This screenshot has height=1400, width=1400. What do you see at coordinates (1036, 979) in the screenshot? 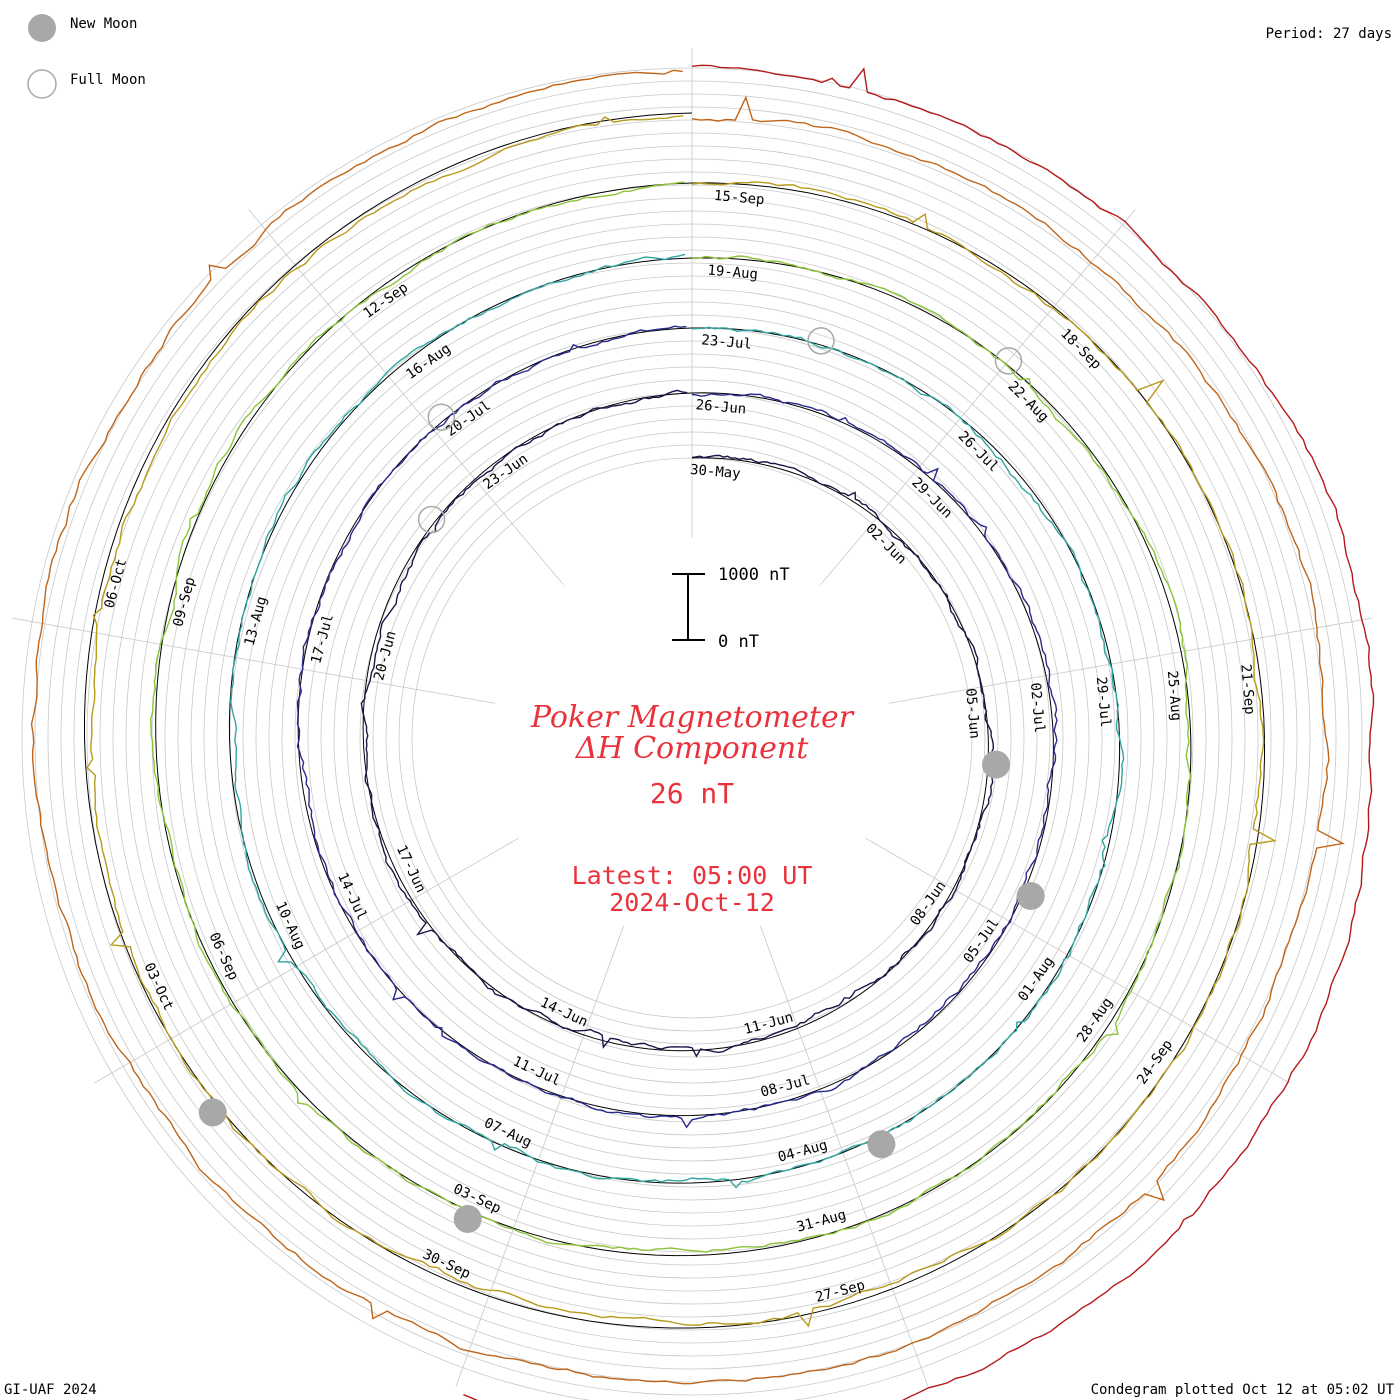
I see `date-label: 01-Aug` at bounding box center [1036, 979].